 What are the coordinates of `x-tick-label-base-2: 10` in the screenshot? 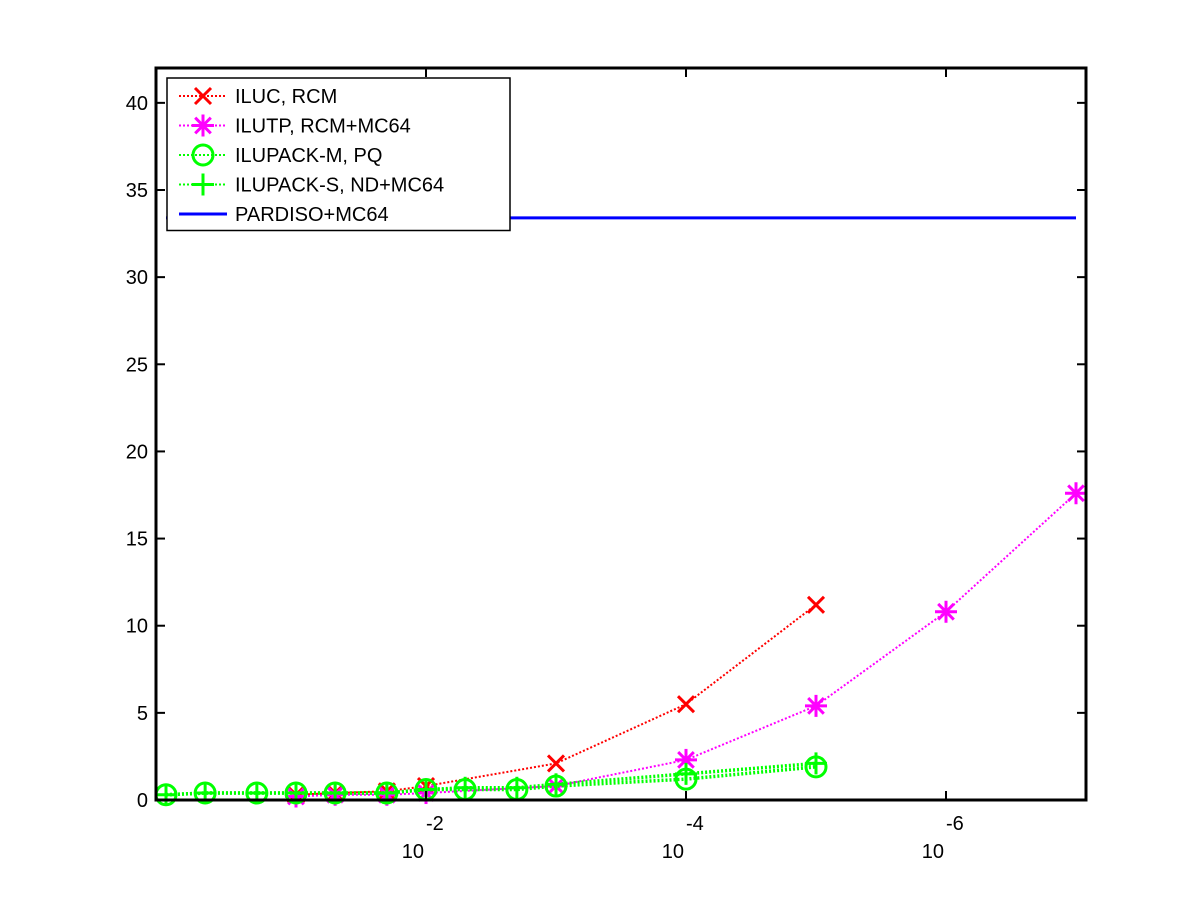 It's located at (933, 852).